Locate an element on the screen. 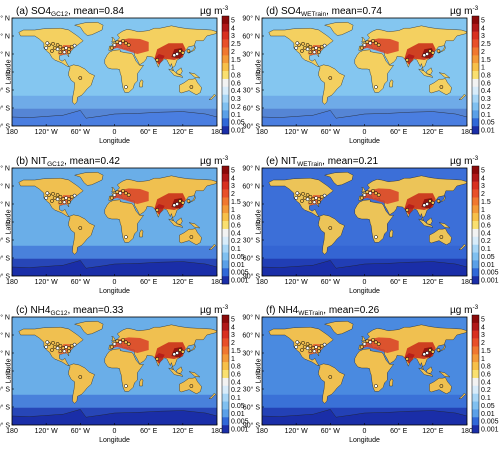  continent-madagascar is located at coordinates (141, 233).